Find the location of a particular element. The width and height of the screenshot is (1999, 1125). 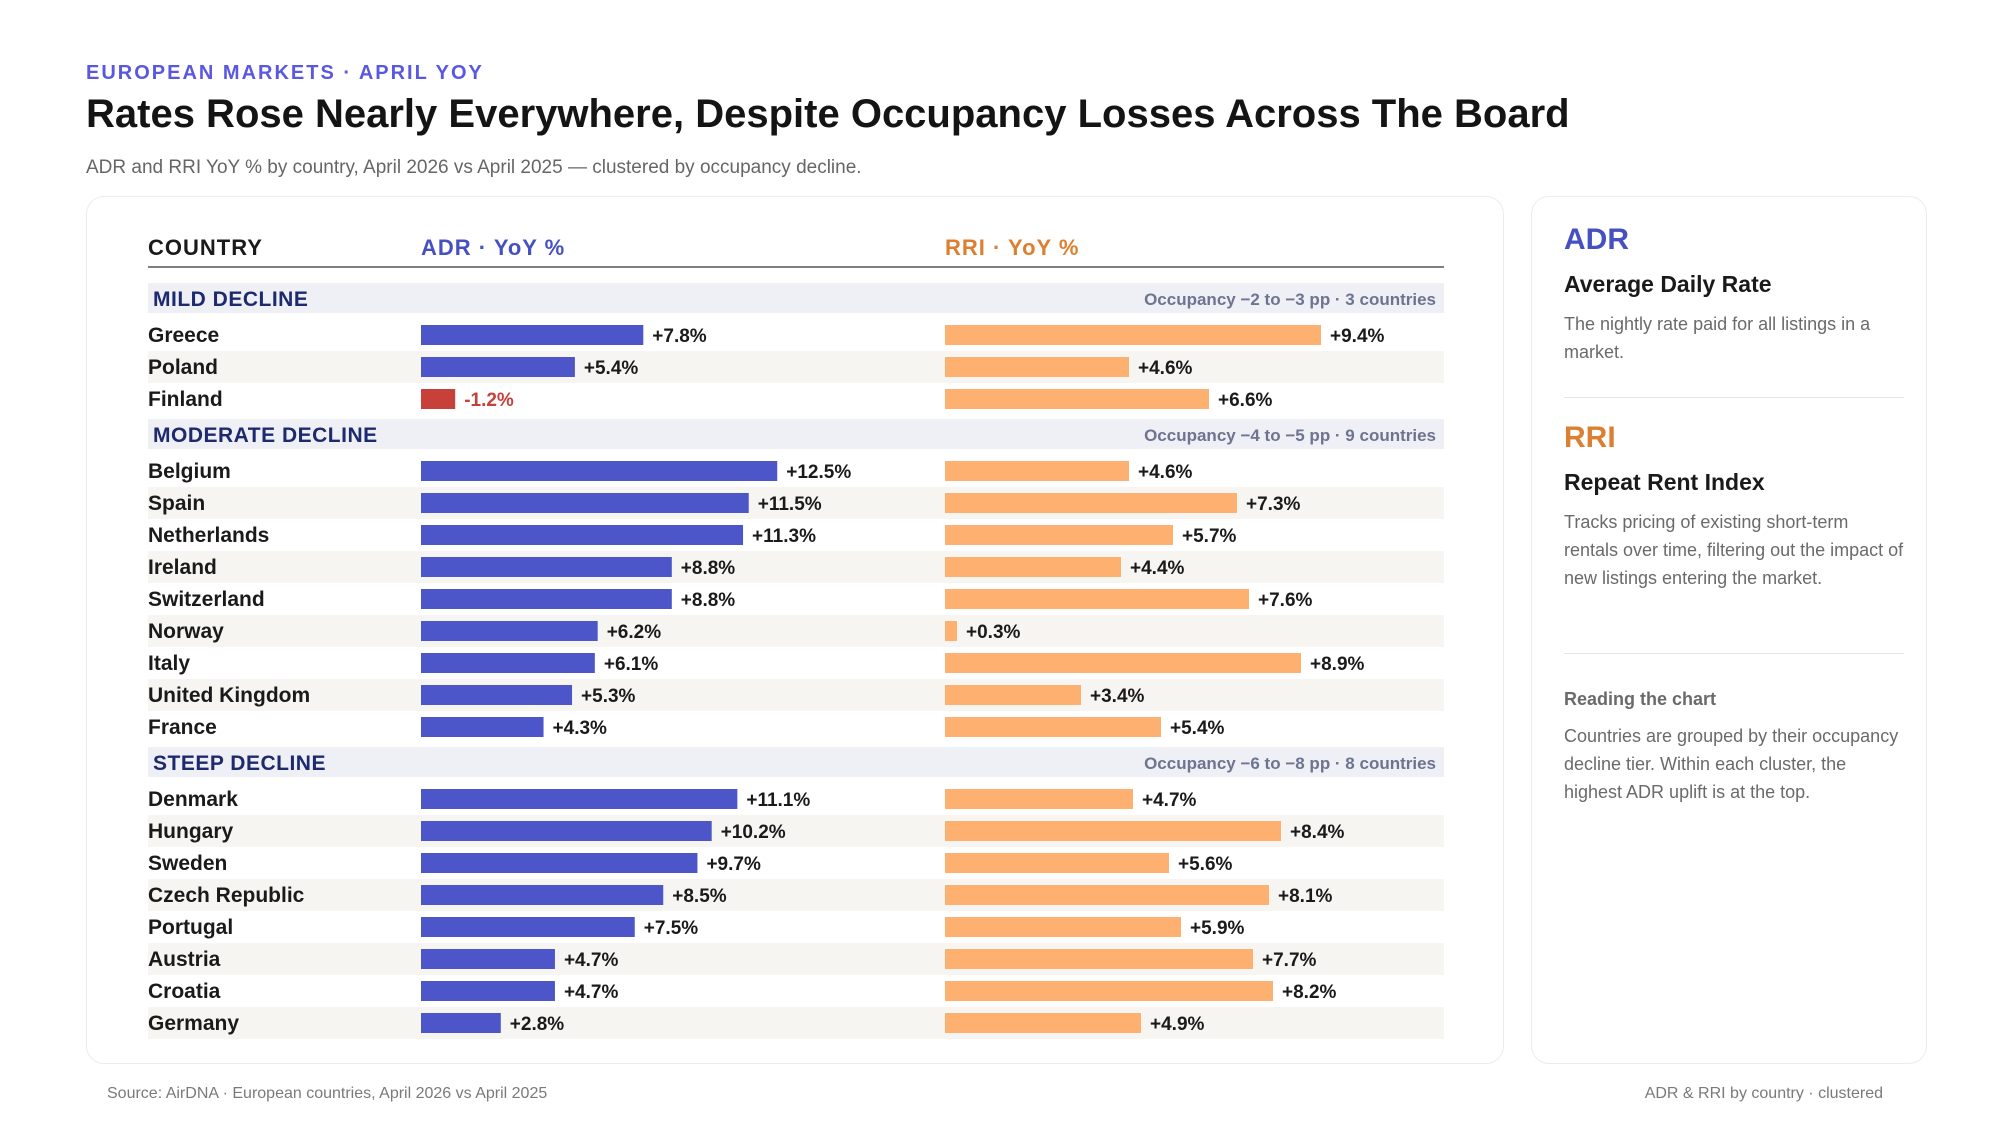

country-label: Greece is located at coordinates (183, 335).